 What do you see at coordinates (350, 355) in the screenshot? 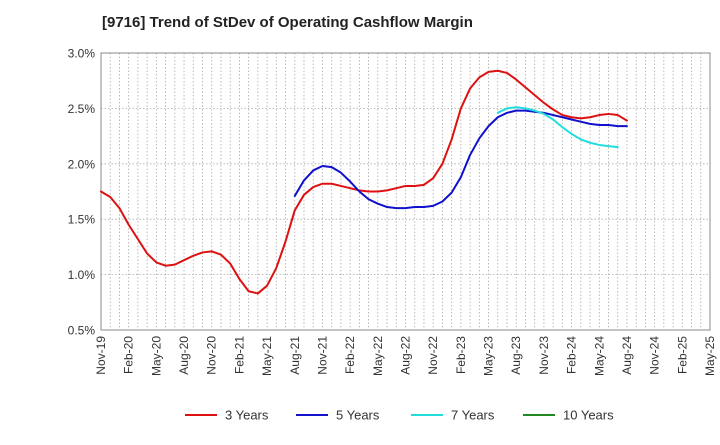
I see `x-tick-label: Feb-22` at bounding box center [350, 355].